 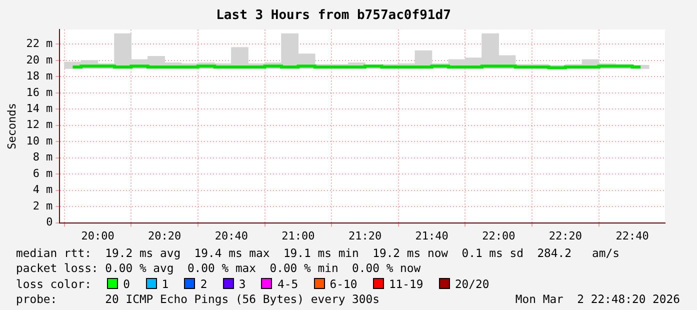 I want to click on text: loss color: 0 1 2 3 4-5 6-10 11-19 20/20, so click(x=253, y=283).